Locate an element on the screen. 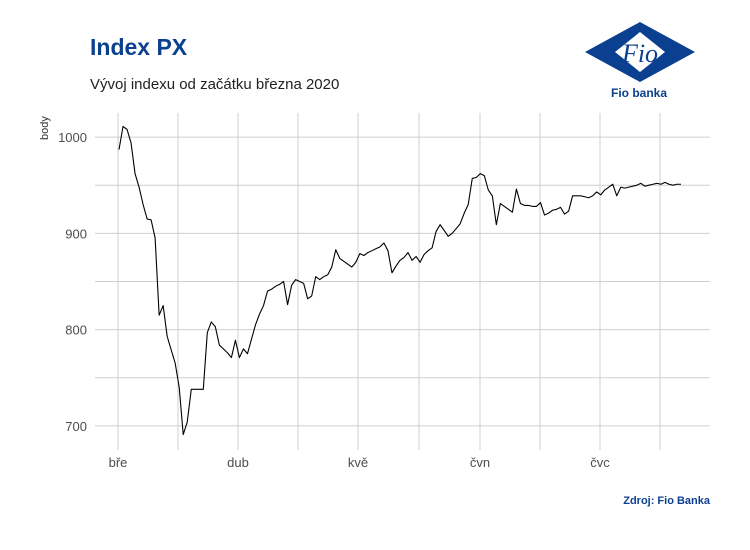  y-tick-label: 800 is located at coordinates (76, 330).